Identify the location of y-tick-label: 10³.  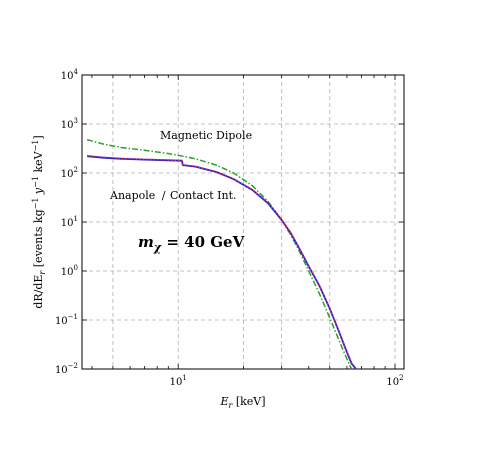
(69, 124).